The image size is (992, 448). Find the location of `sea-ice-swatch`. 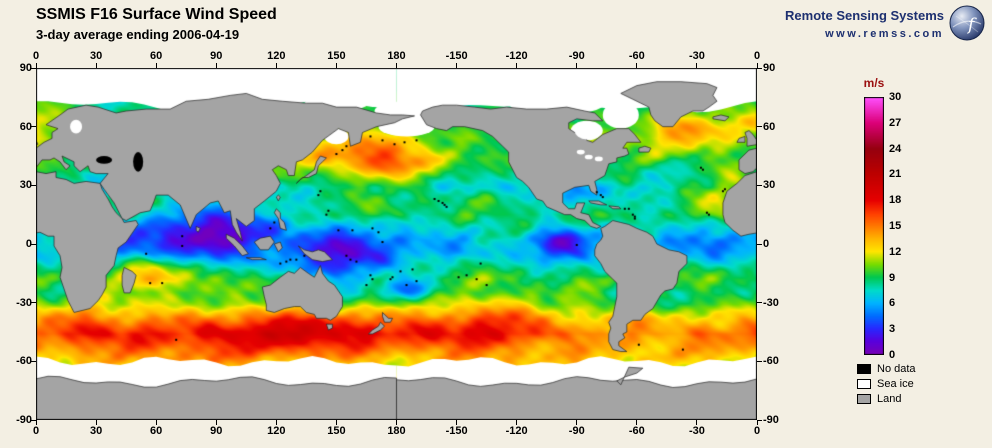

sea-ice-swatch is located at coordinates (864, 383).